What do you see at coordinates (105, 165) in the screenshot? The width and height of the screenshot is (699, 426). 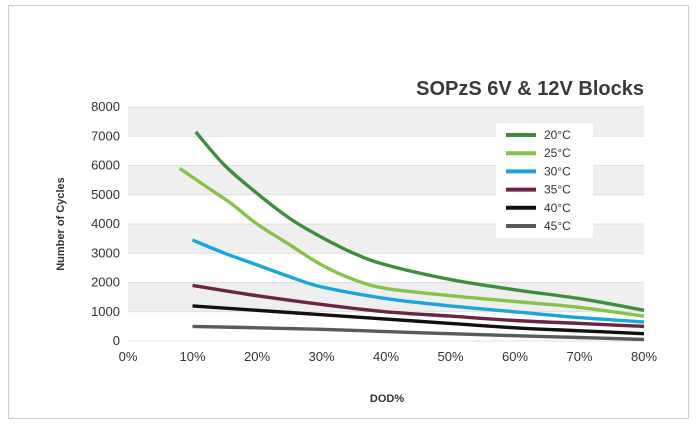 I see `y-tick-label: 6000` at bounding box center [105, 165].